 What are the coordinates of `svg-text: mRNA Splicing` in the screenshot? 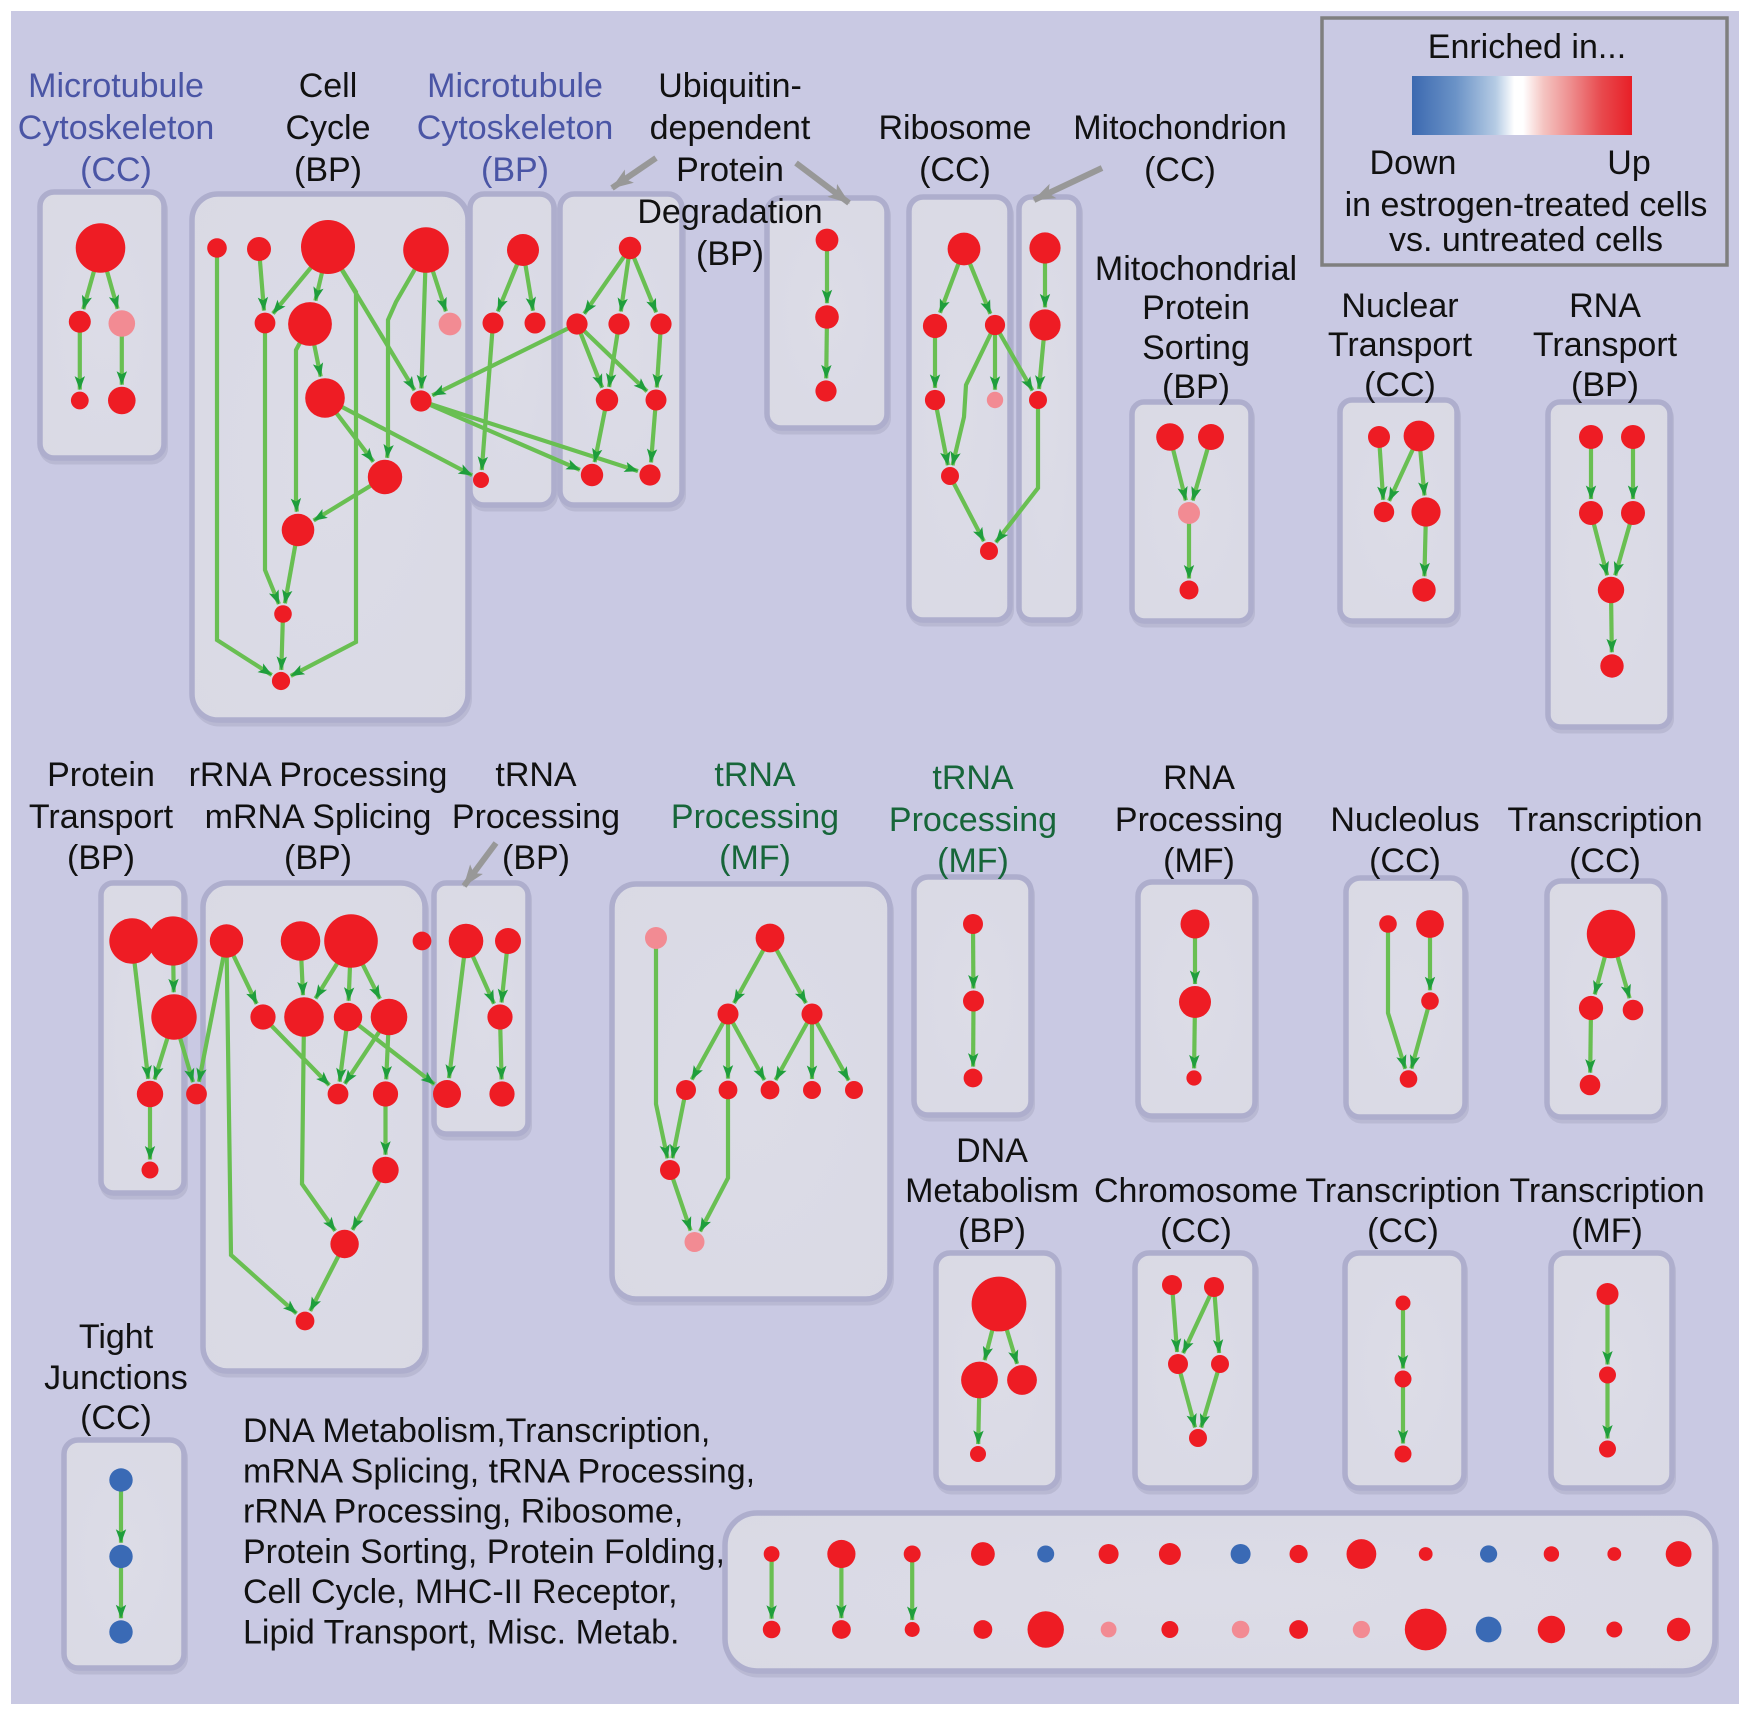 It's located at (318, 817).